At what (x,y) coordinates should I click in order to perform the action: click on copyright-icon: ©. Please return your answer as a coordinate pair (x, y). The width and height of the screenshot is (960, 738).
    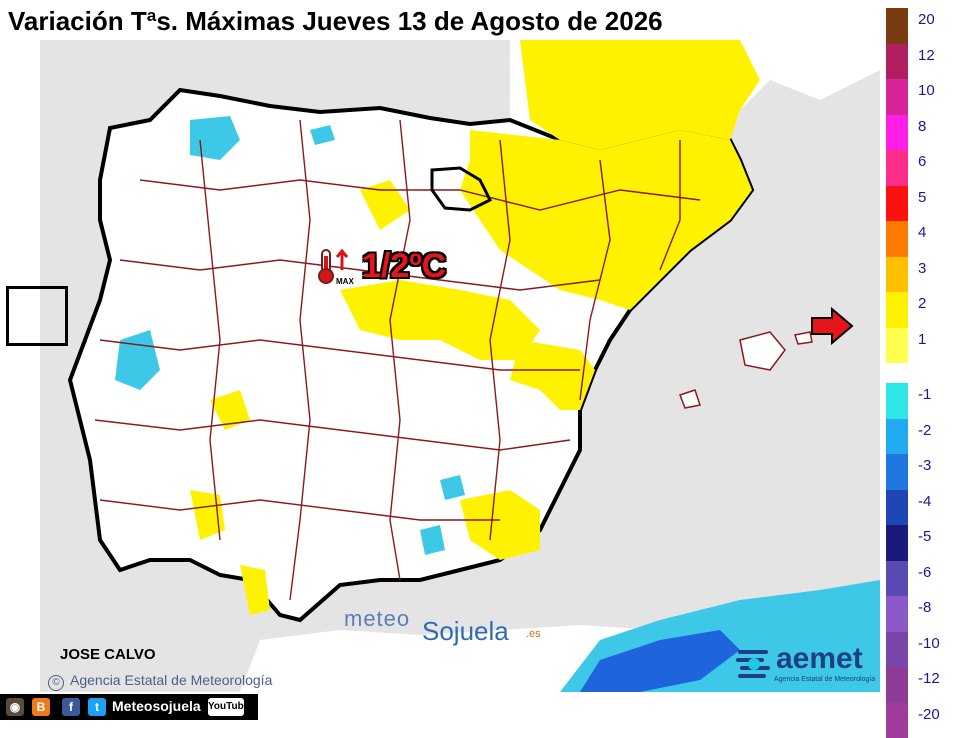
    Looking at the image, I should click on (56, 683).